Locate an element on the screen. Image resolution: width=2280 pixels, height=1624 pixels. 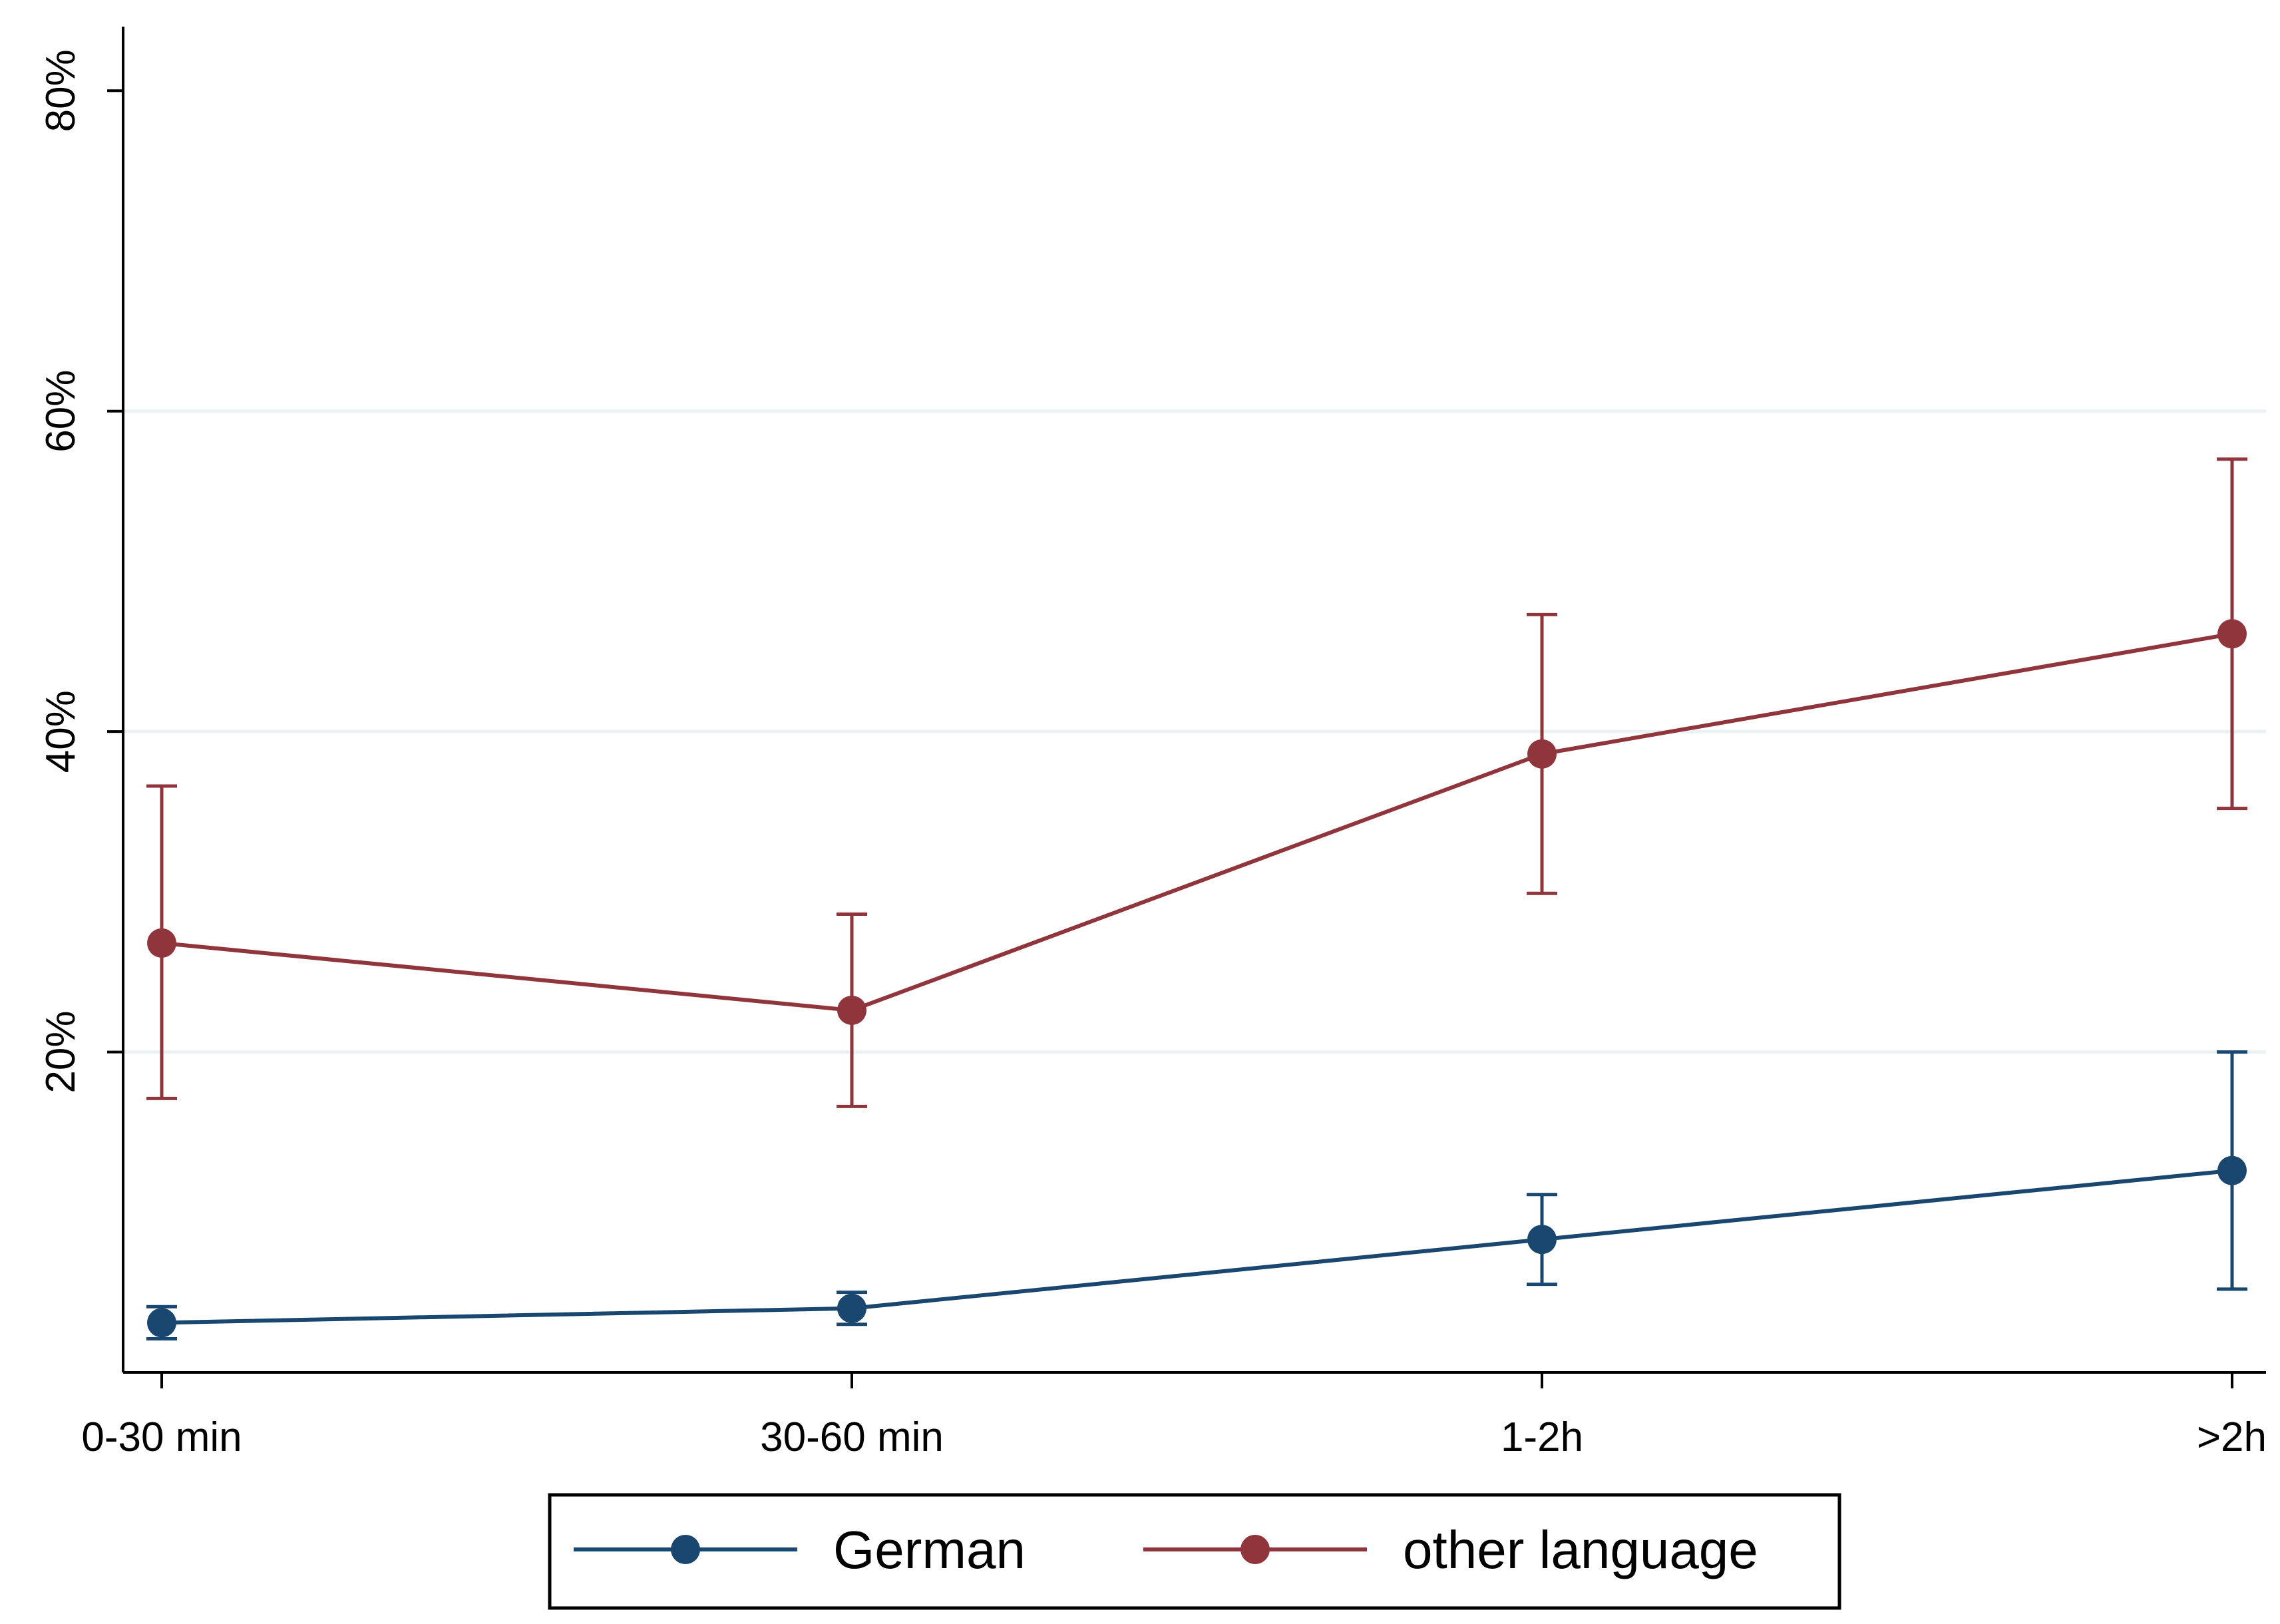
y-tick-label: 20% is located at coordinates (61, 1052).